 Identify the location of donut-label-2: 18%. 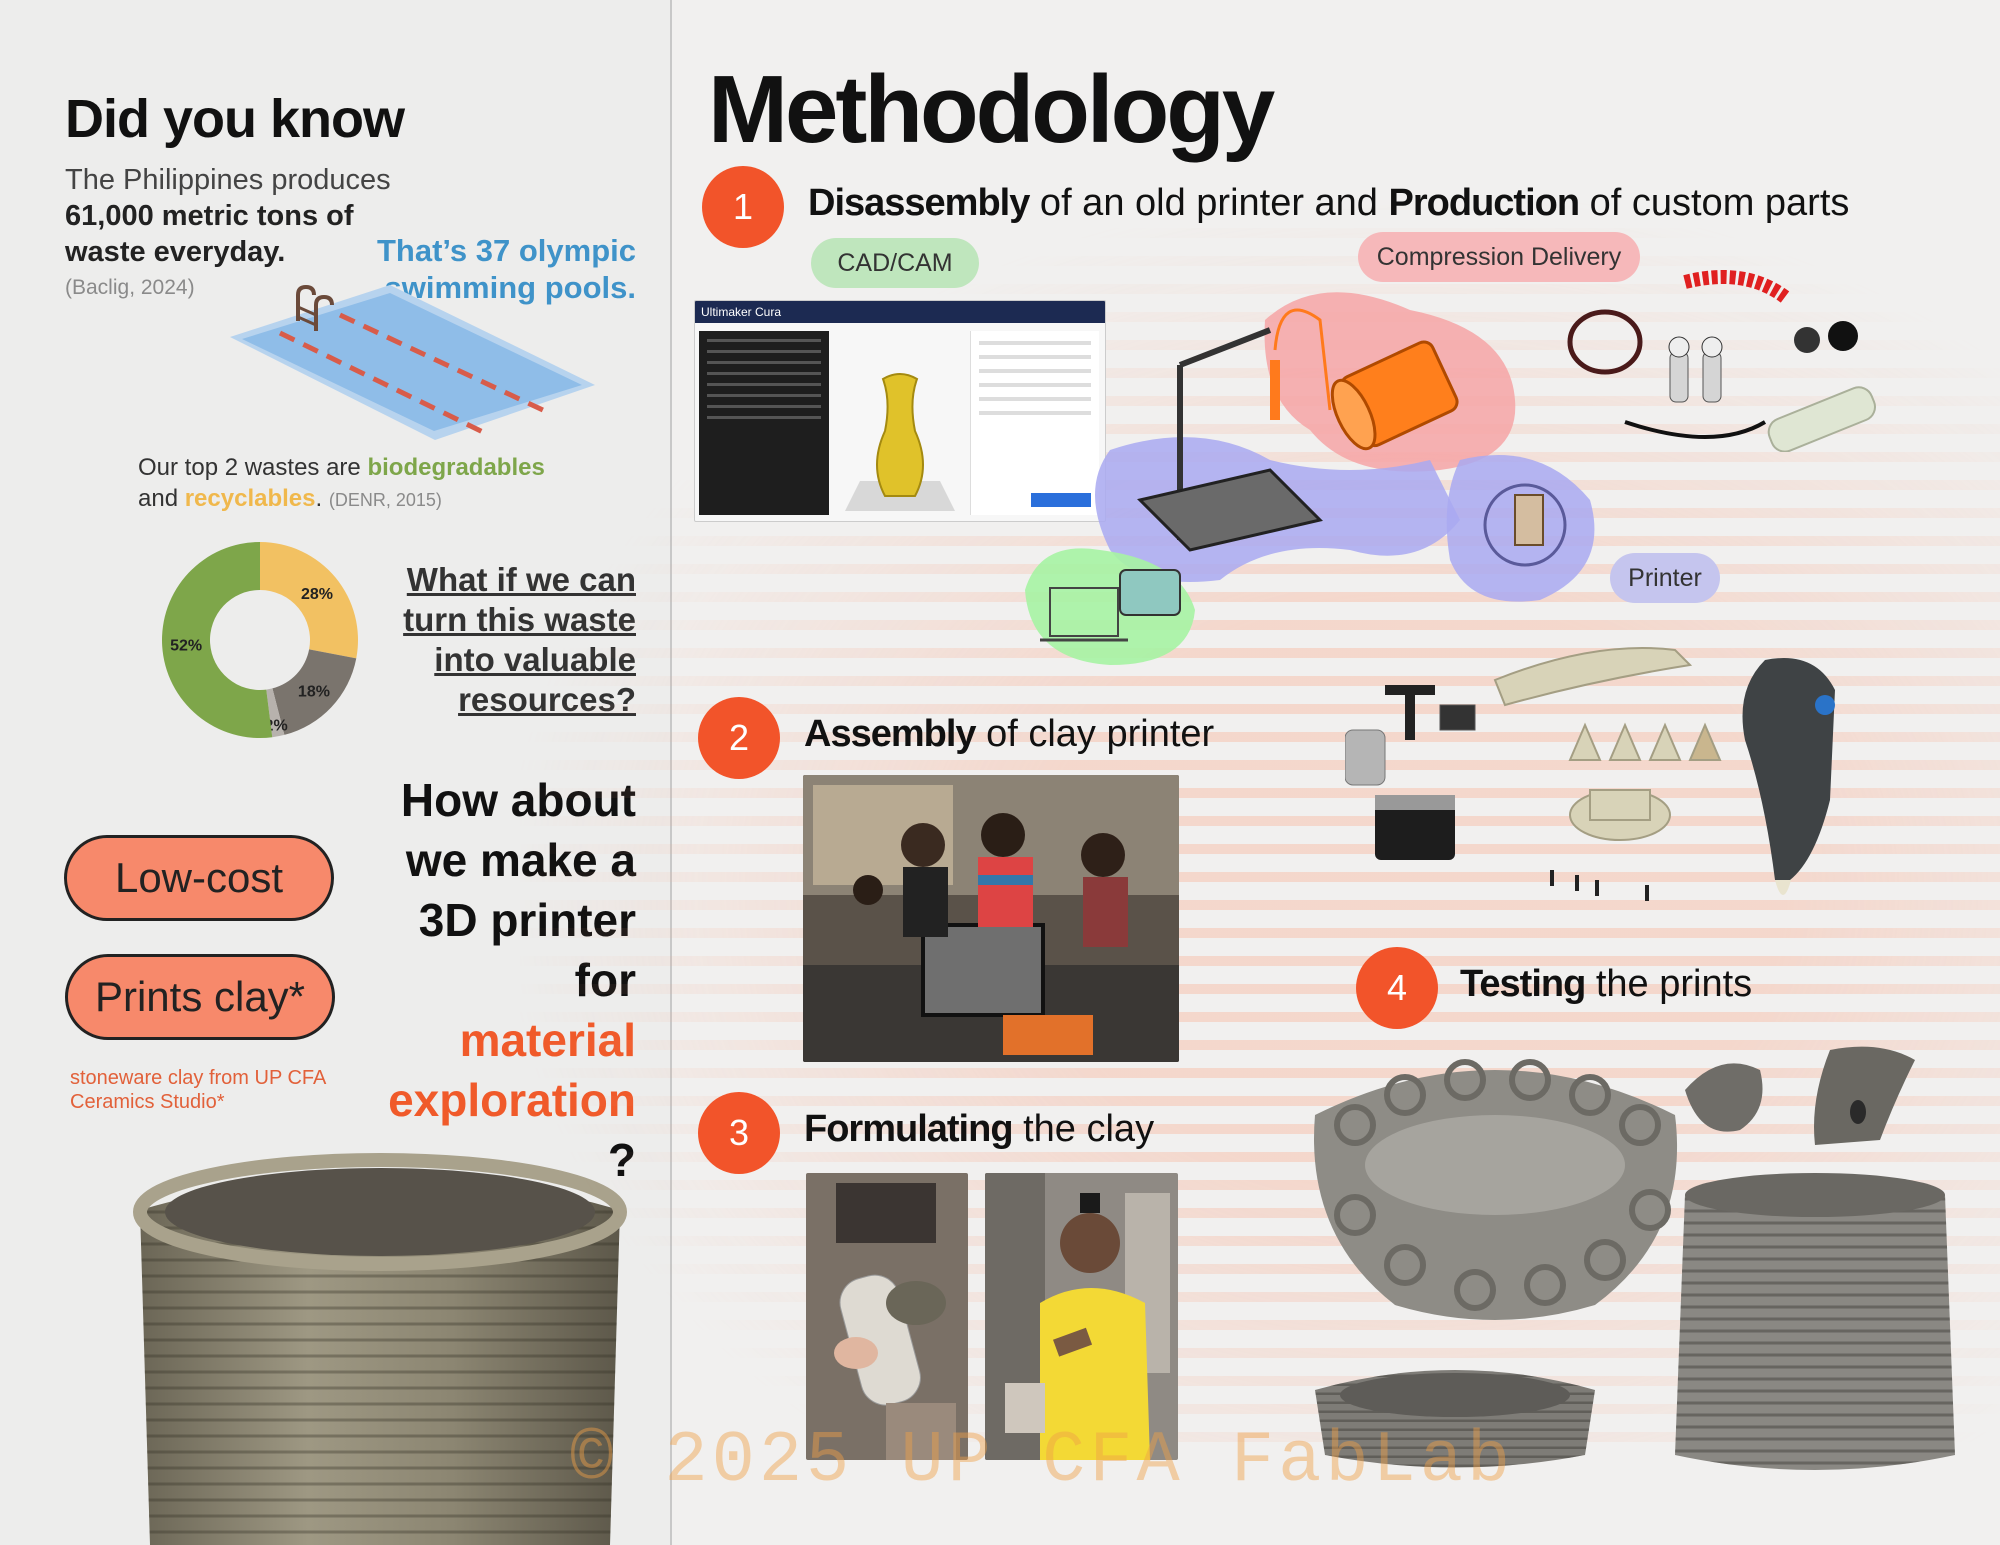
(314, 692).